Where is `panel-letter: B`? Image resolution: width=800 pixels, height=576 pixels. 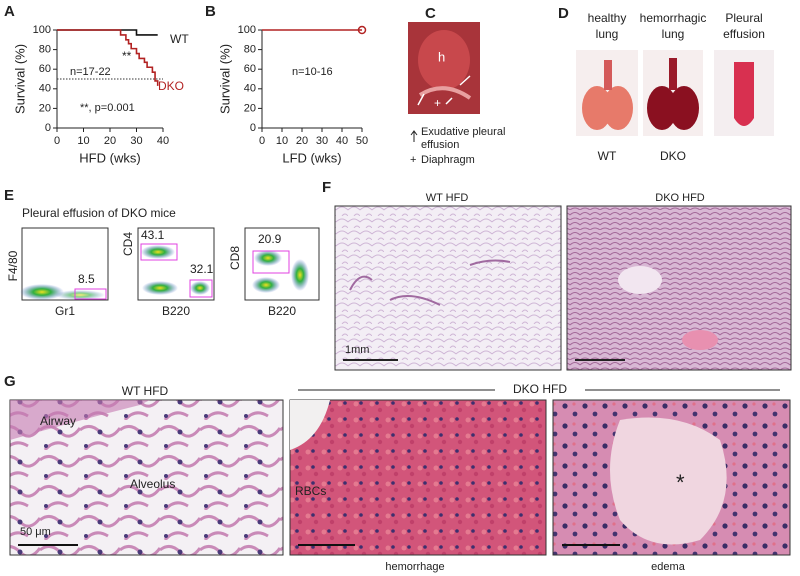 panel-letter: B is located at coordinates (210, 11).